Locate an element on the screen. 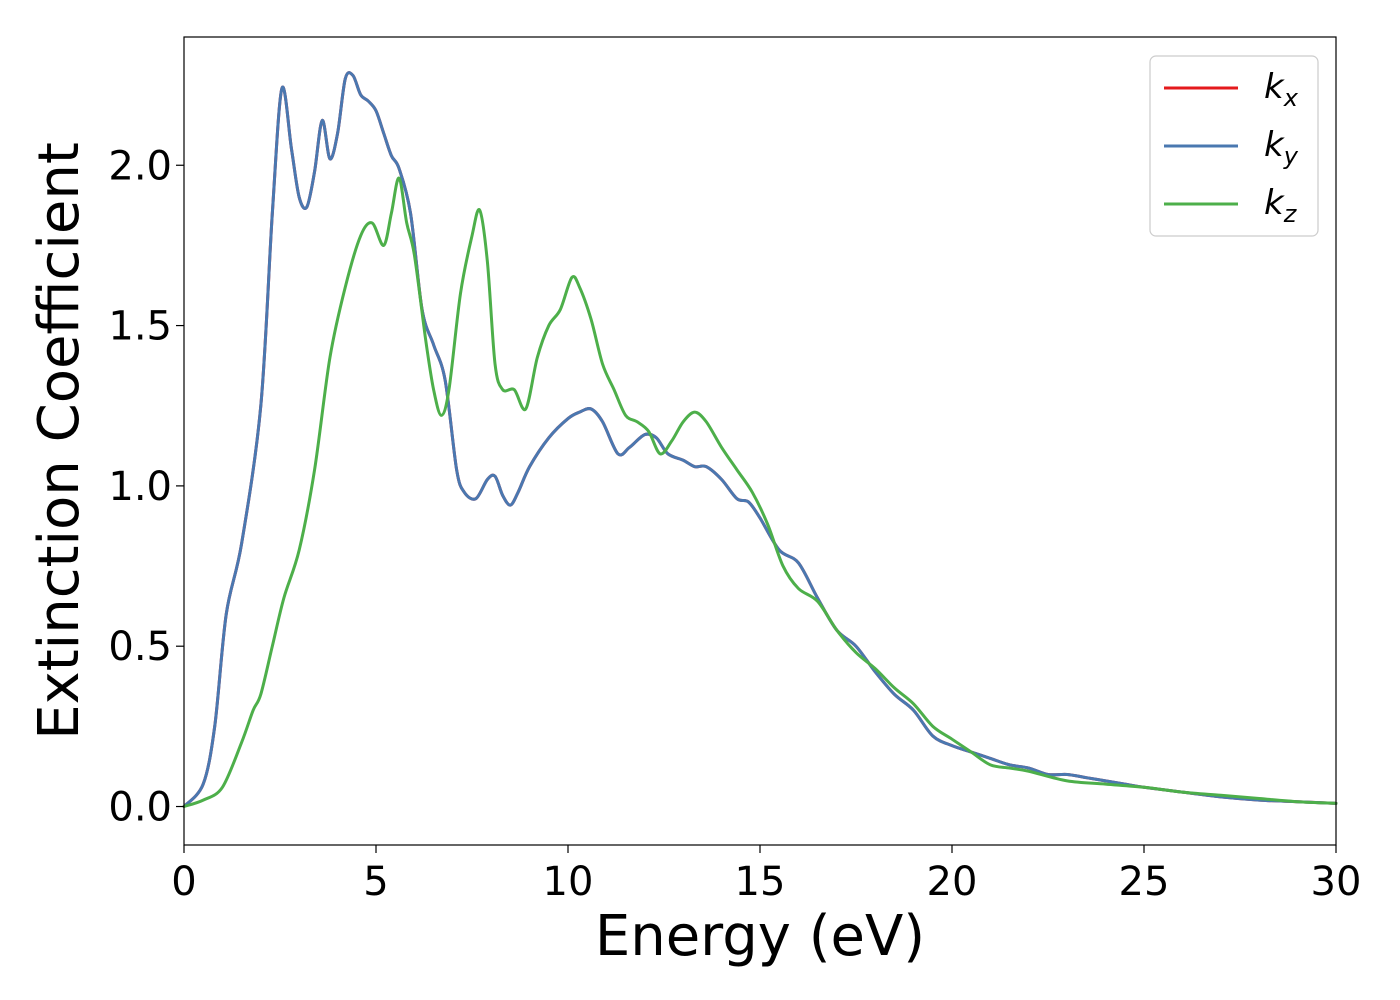 This screenshot has height=1000, width=1400. x-tick-label: 15 is located at coordinates (760, 882).